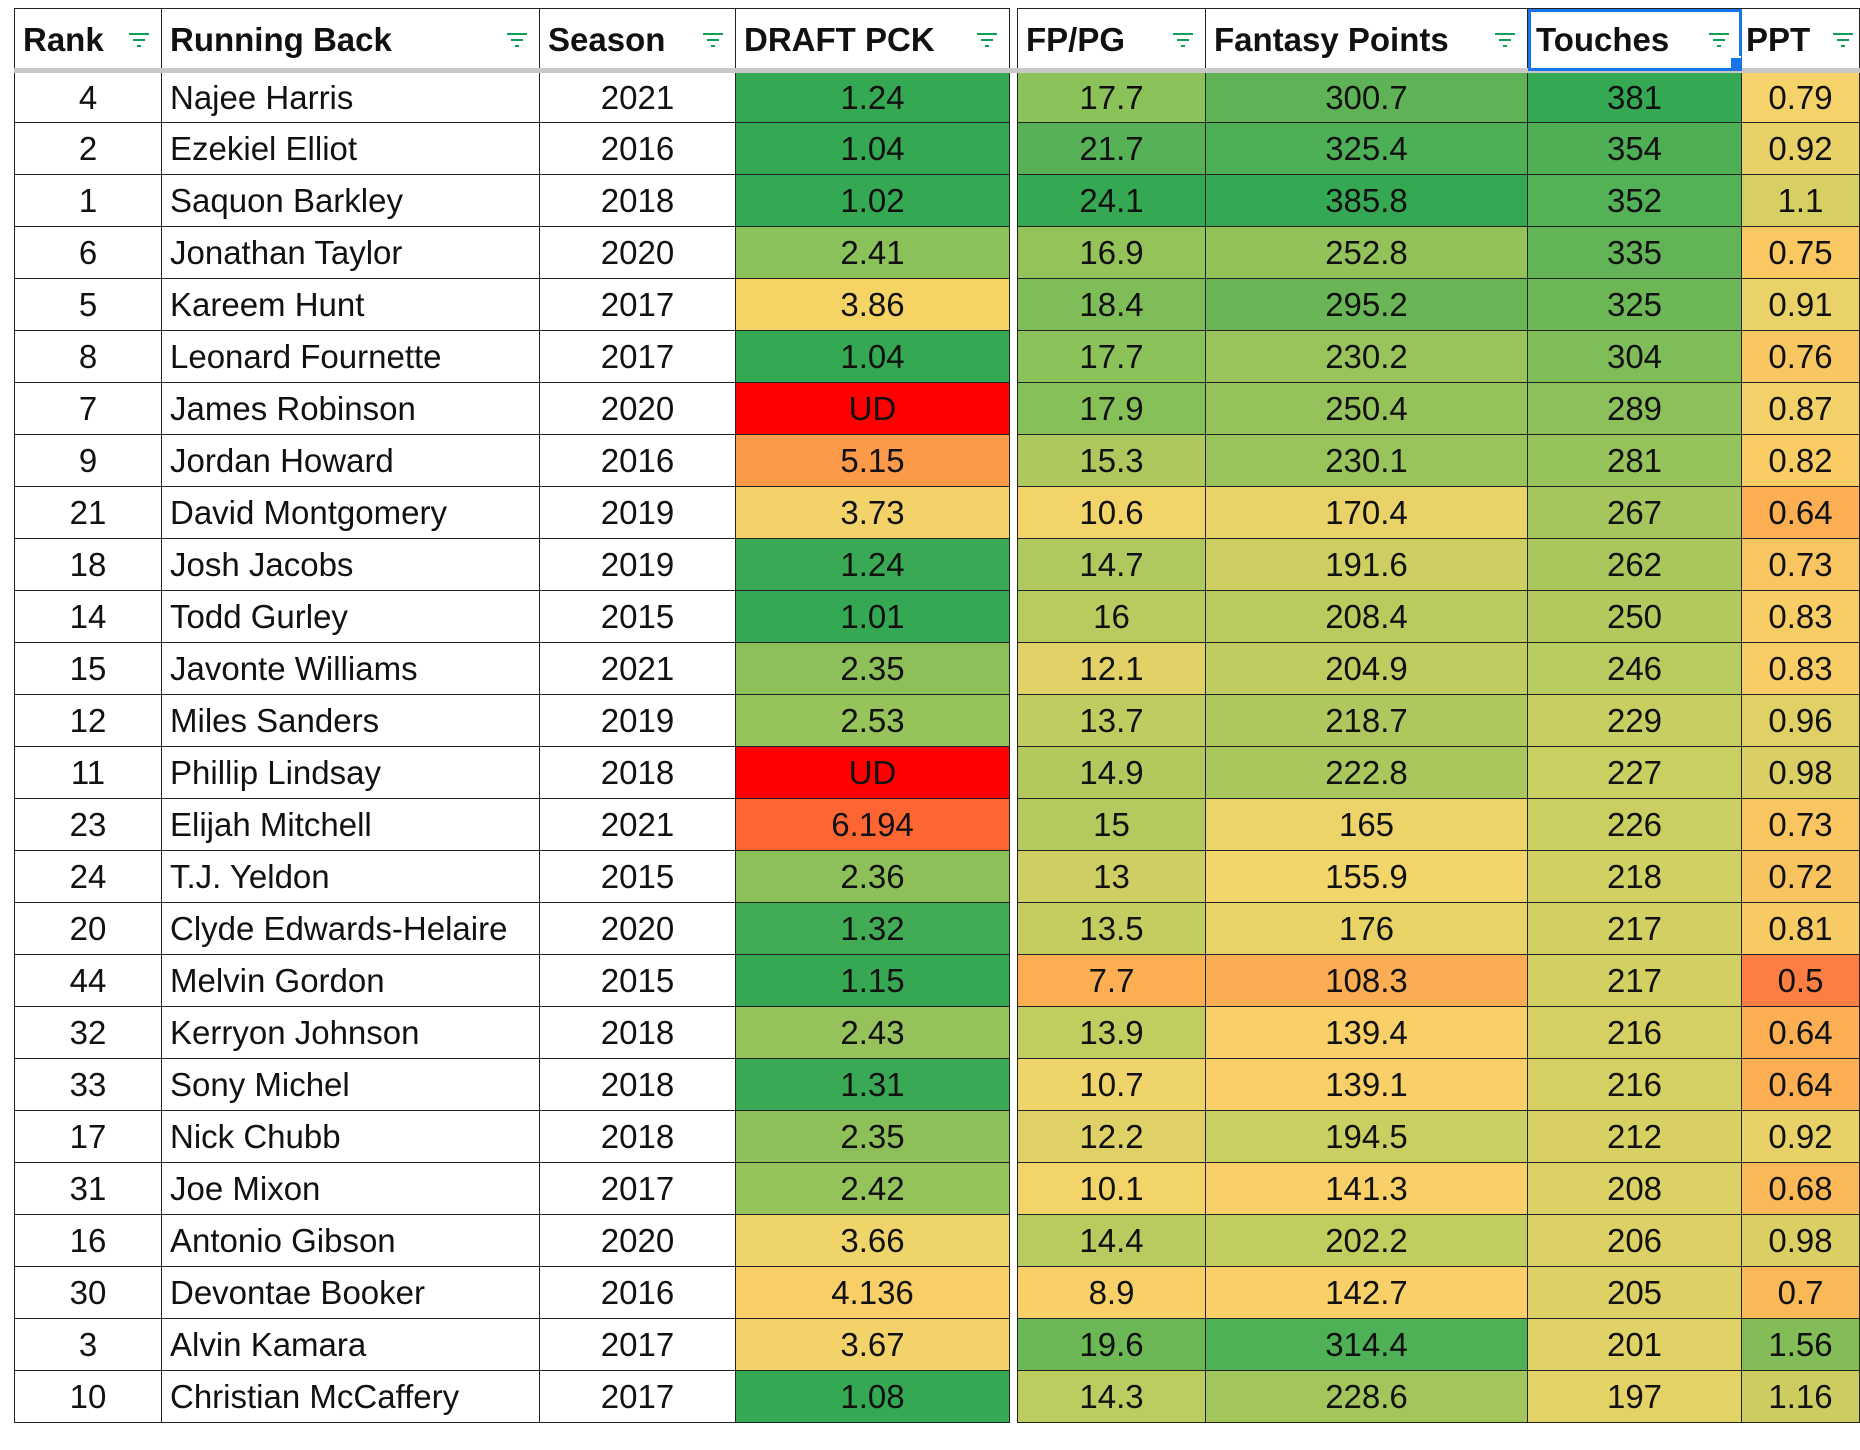 This screenshot has width=1860, height=1450. I want to click on cell-ppt: 0.64, so click(1800, 512).